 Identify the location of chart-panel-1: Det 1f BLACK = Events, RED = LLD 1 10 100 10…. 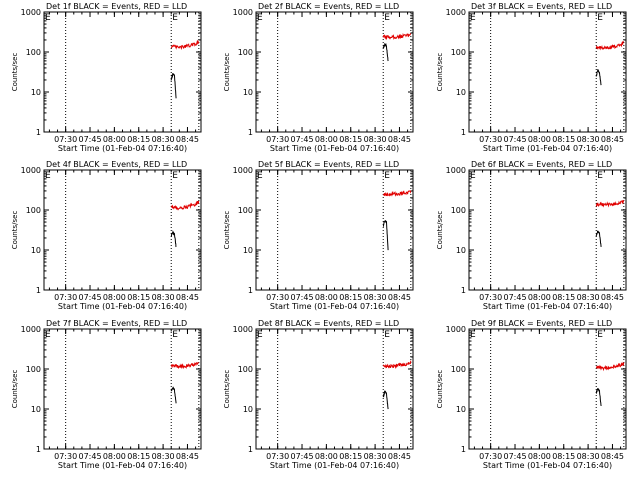
(106, 77).